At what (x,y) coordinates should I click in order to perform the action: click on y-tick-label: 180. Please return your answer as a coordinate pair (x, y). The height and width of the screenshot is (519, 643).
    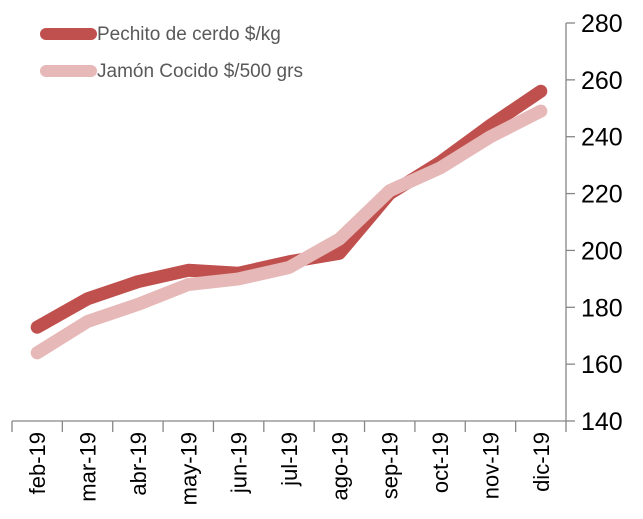
    Looking at the image, I should click on (602, 308).